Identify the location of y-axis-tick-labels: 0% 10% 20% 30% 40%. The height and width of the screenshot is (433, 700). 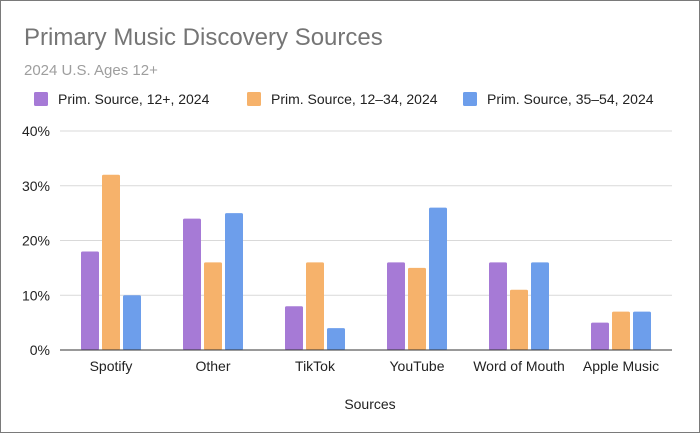
(36, 240).